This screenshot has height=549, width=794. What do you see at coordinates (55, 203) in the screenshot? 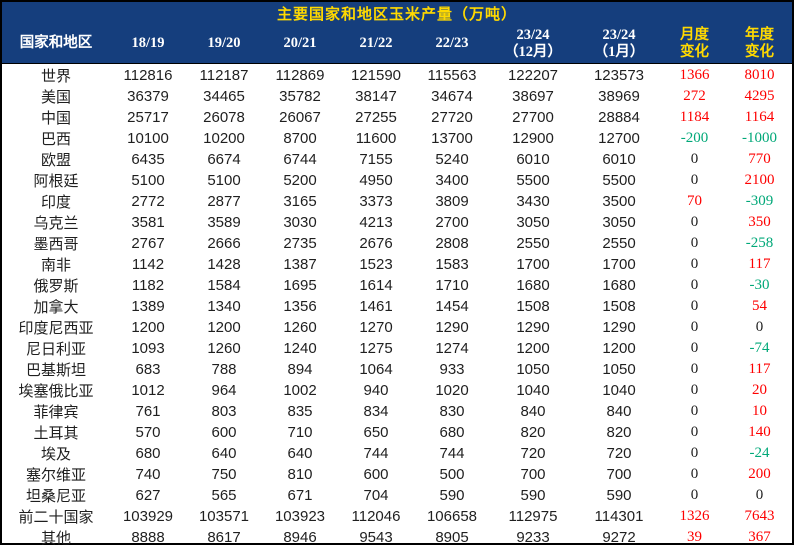
I see `country-name: 印度` at bounding box center [55, 203].